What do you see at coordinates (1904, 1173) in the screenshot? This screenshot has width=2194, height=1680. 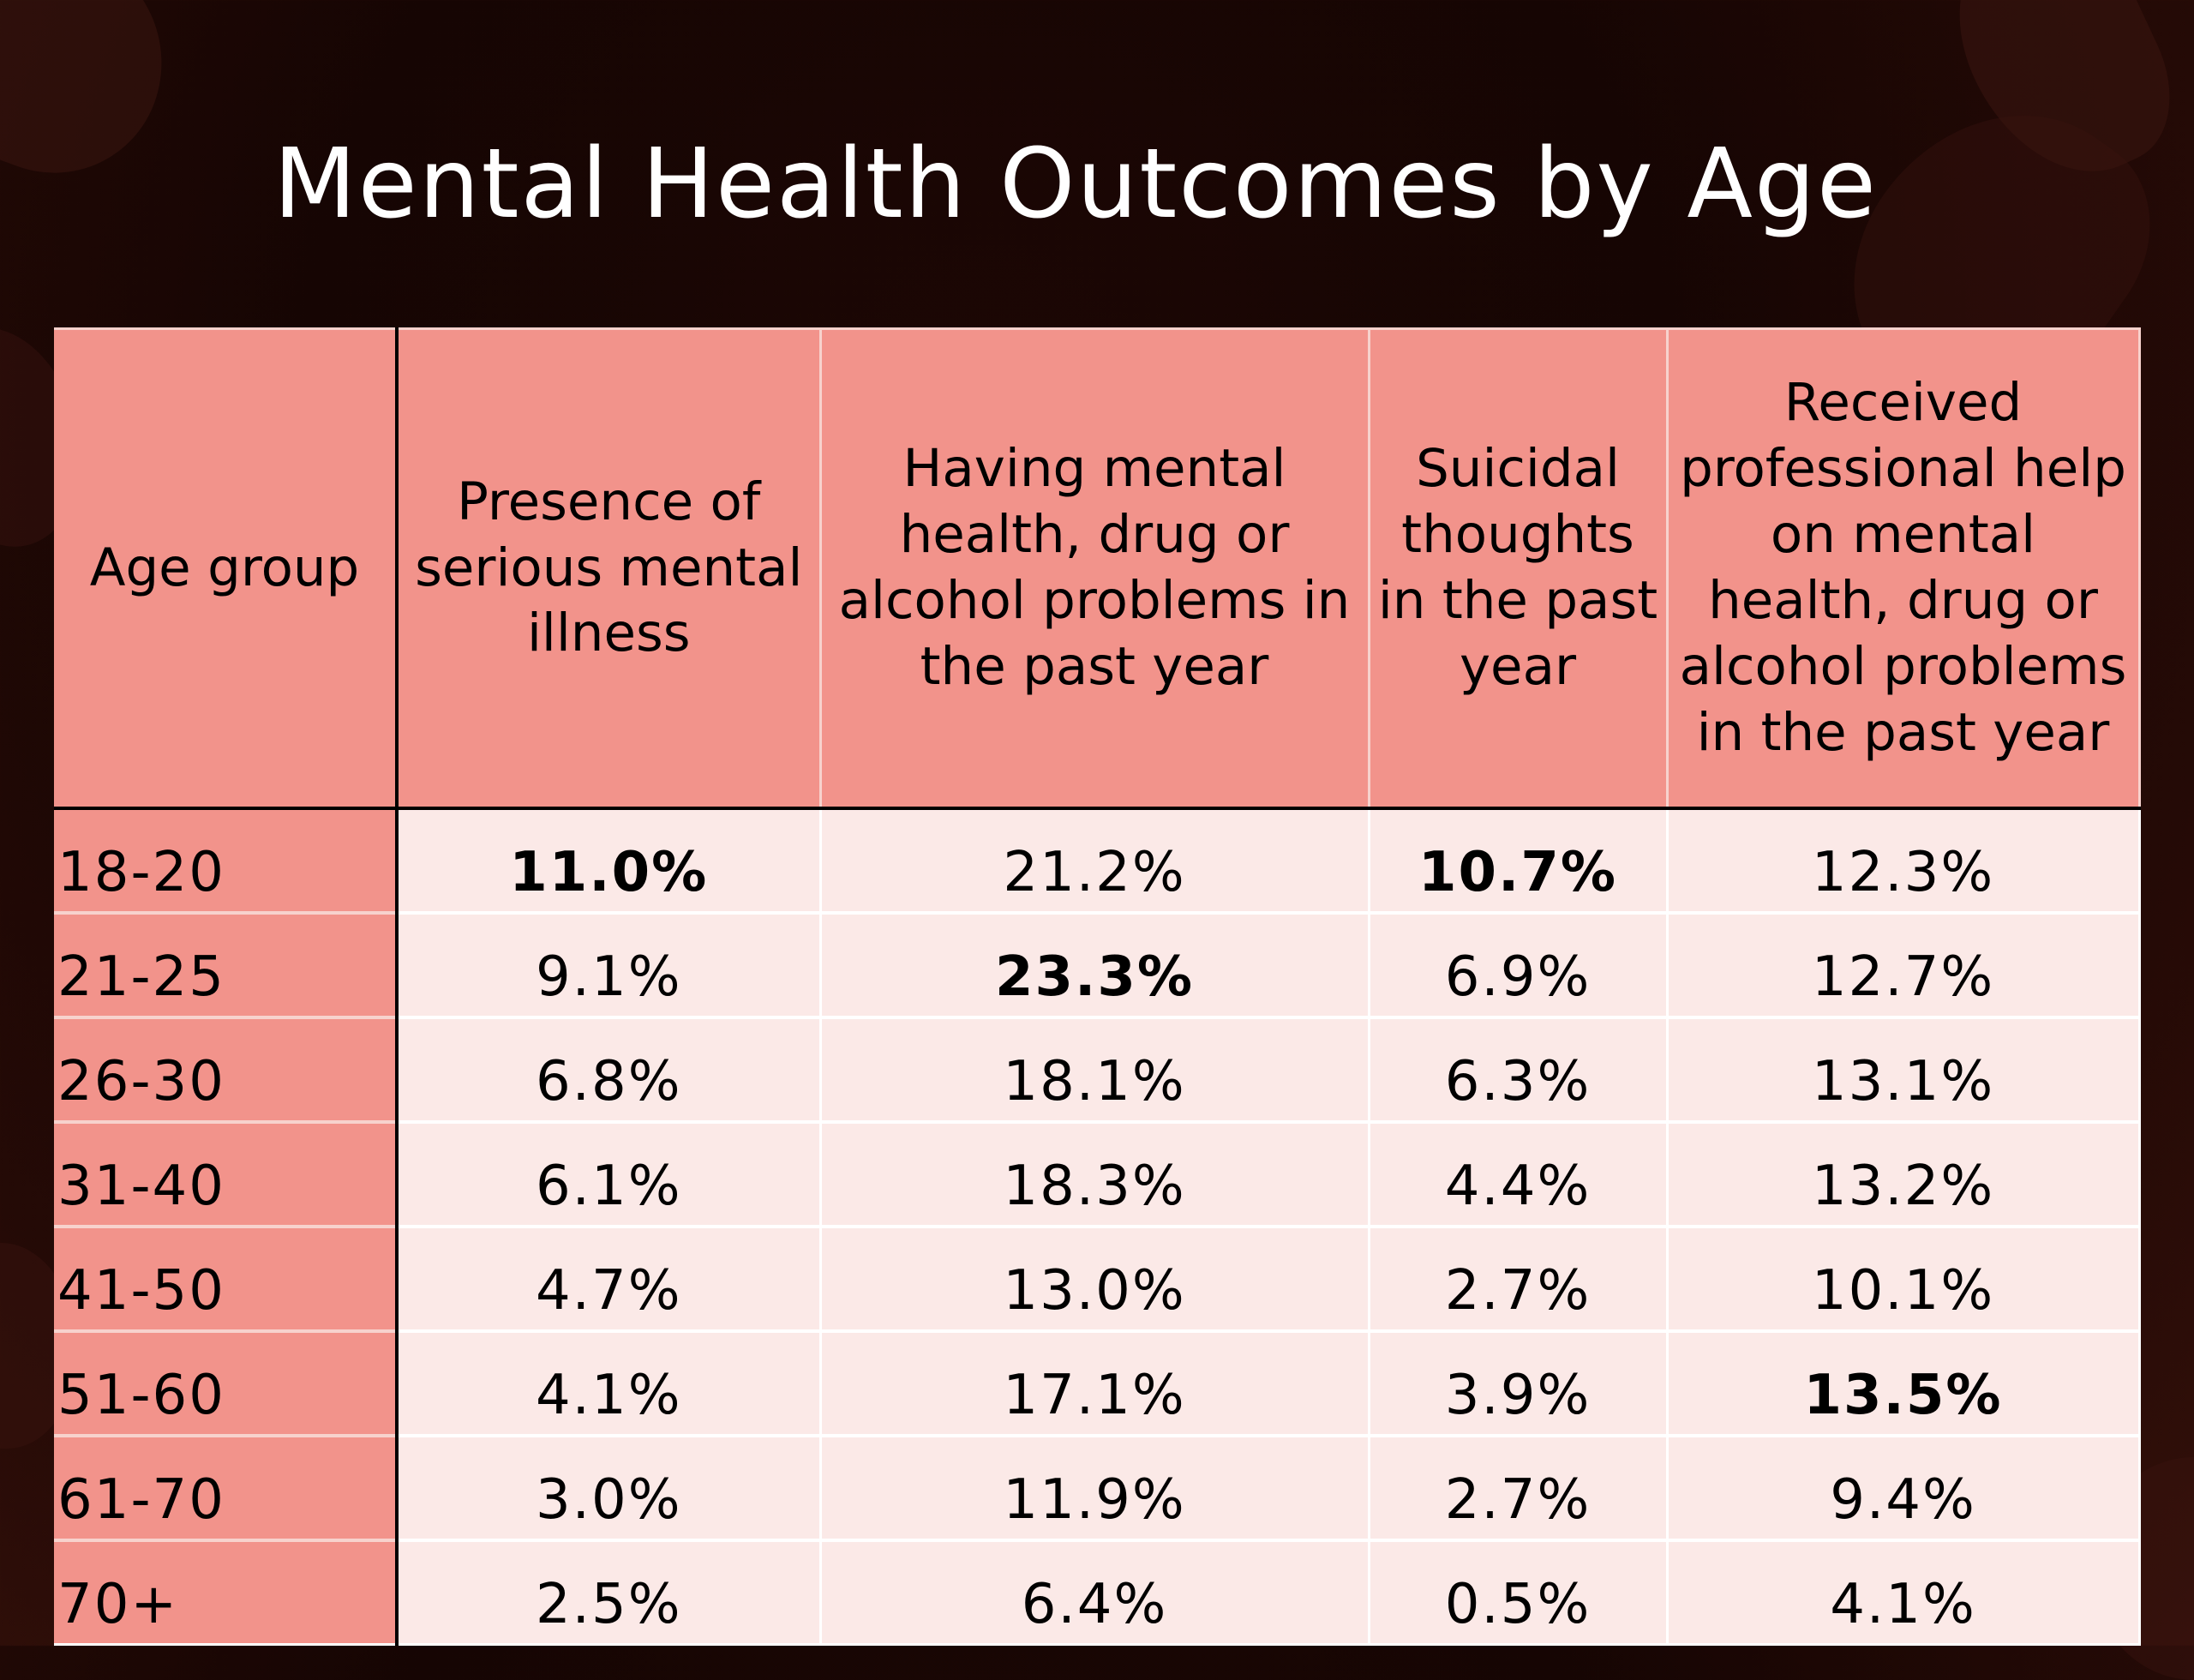 I see `value-cell: 13.2%` at bounding box center [1904, 1173].